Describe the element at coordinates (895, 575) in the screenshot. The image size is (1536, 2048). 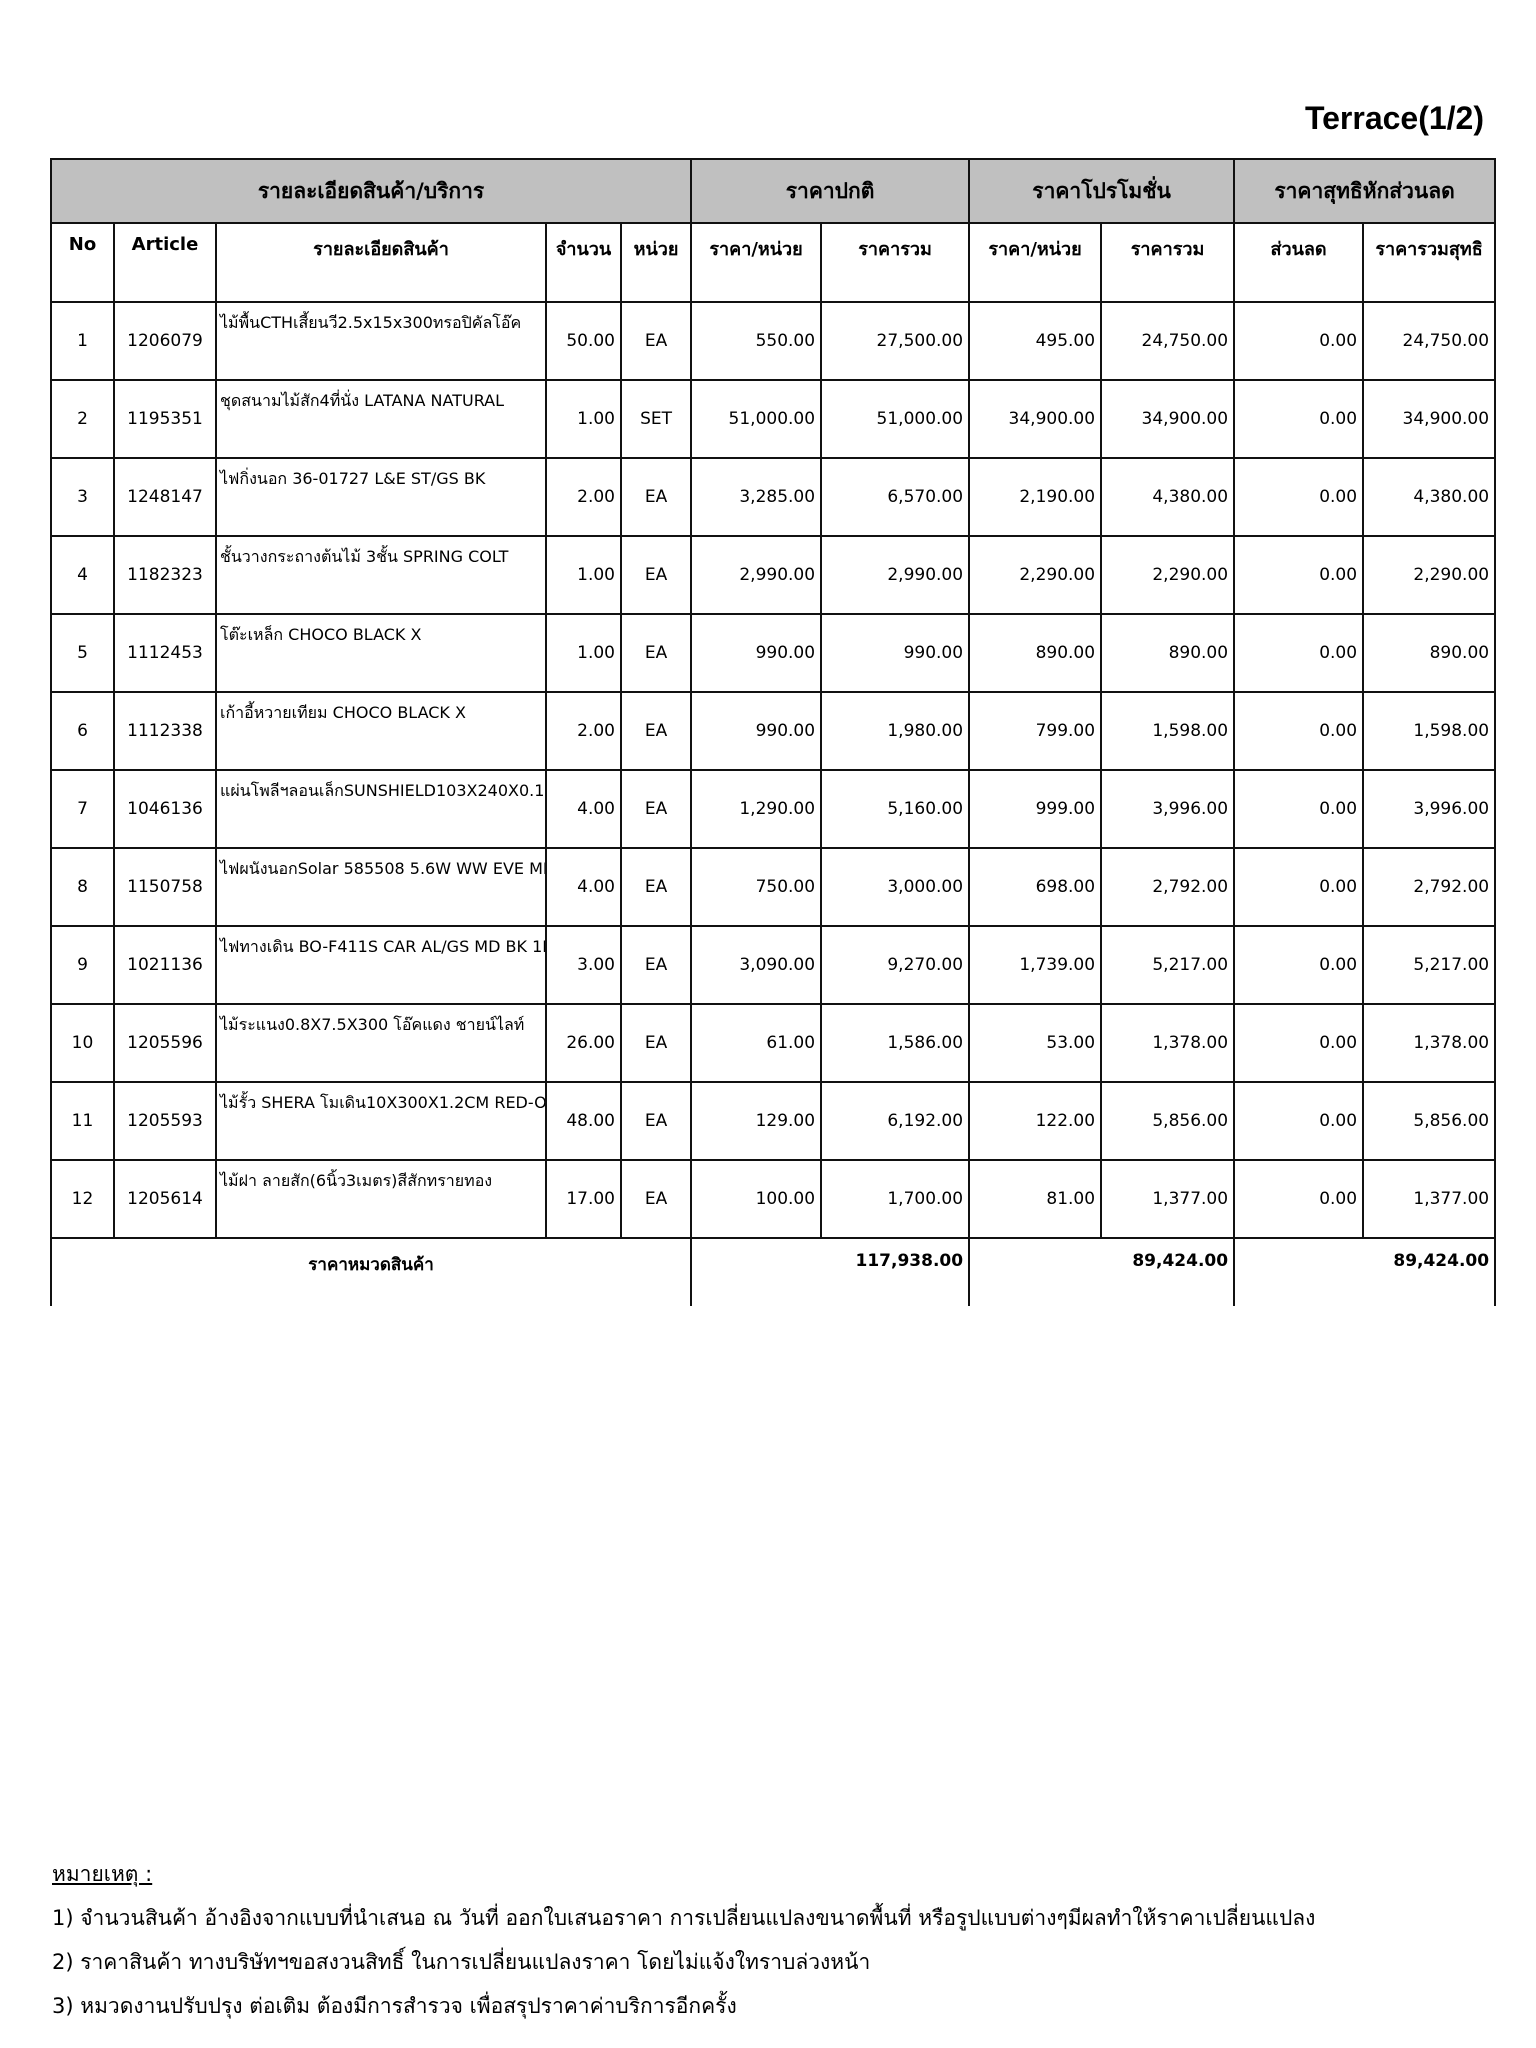
I see `total-price-cell: 2,990.00` at that location.